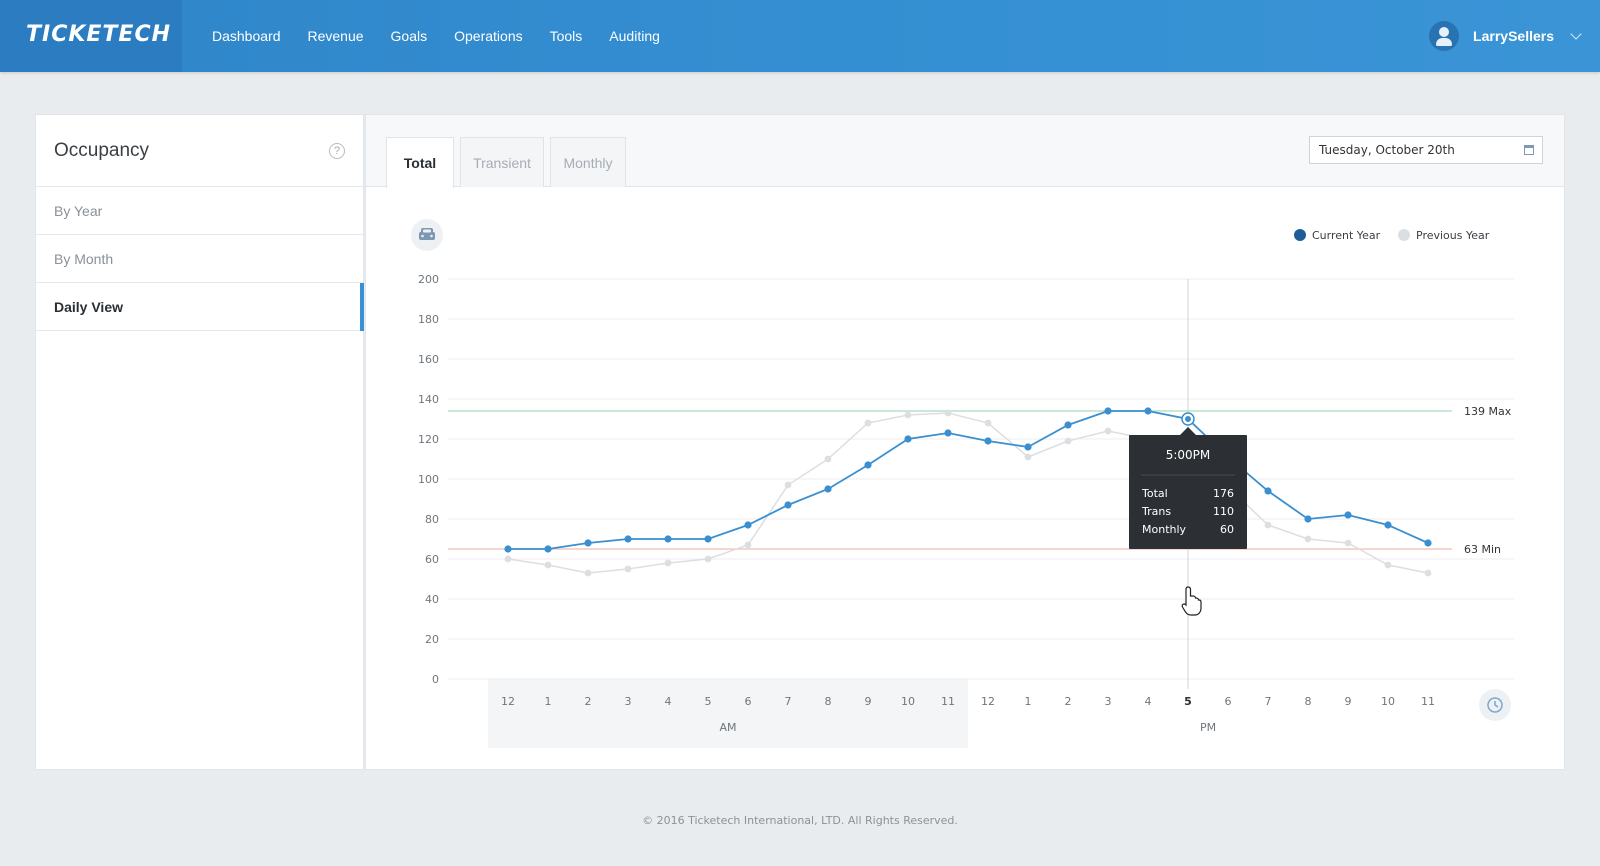  I want to click on date-picker-input: Tuesday, October 20th, so click(1426, 150).